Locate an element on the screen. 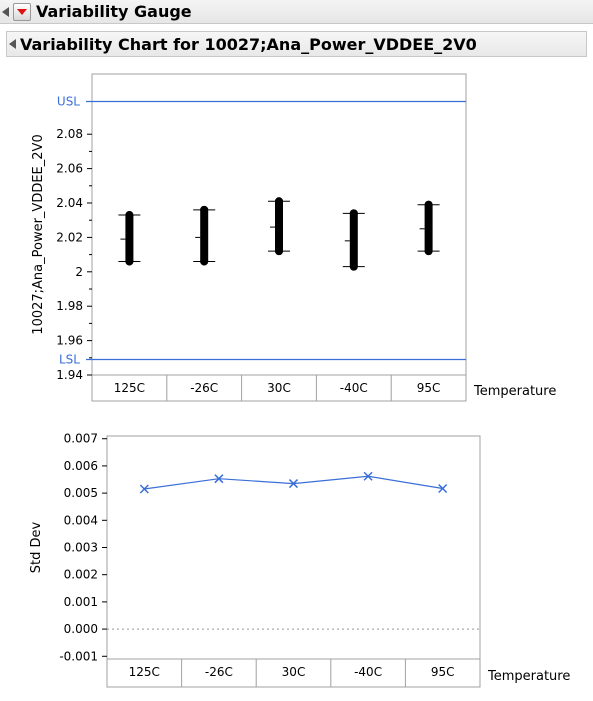  y-tick-label: 2.02 is located at coordinates (69, 237).